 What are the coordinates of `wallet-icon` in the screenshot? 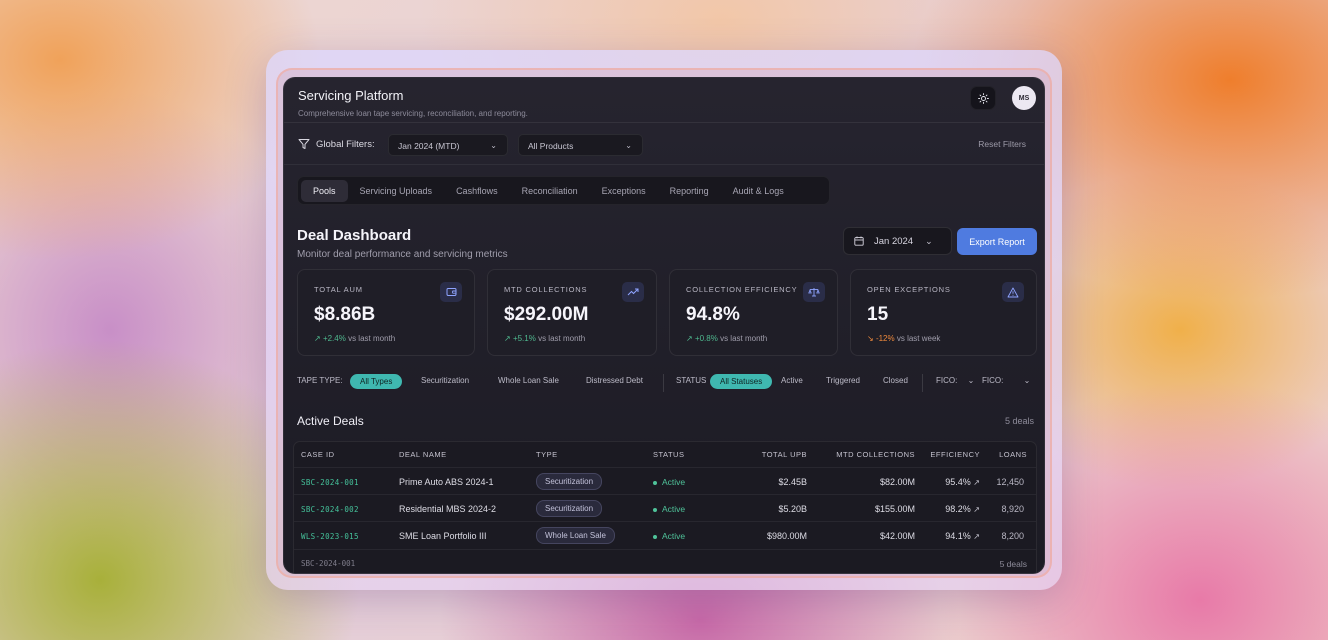 It's located at (451, 292).